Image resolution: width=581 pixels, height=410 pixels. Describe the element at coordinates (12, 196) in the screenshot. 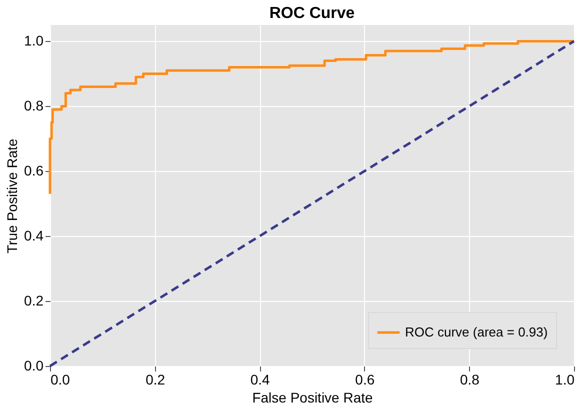

I see `y-axis-title: True Positive Rate` at that location.